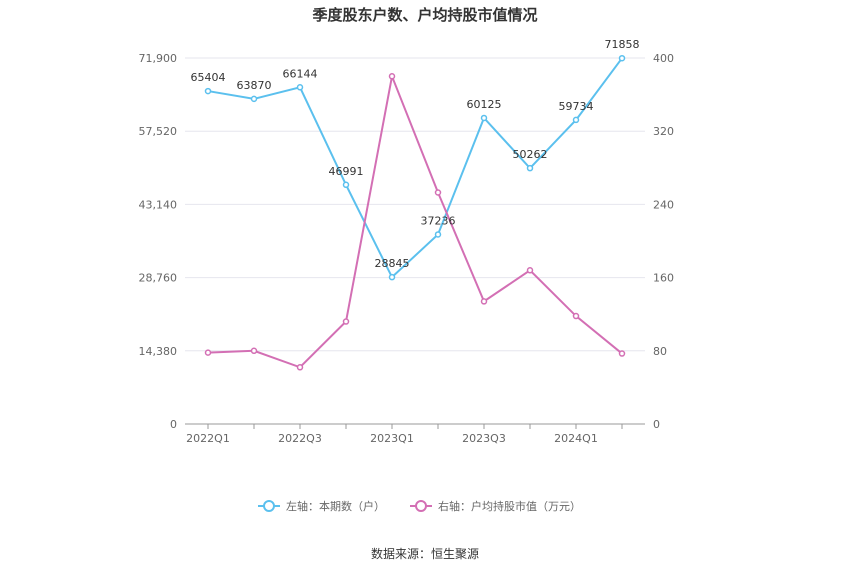 This screenshot has width=850, height=575. What do you see at coordinates (158, 351) in the screenshot?
I see `left-axis-tick-label: 14,380` at bounding box center [158, 351].